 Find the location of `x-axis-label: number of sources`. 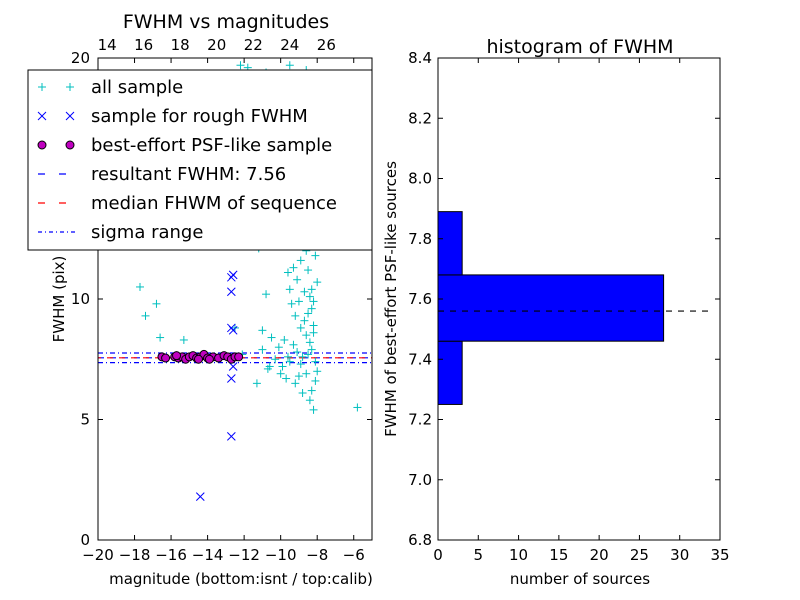

x-axis-label: number of sources is located at coordinates (580, 579).